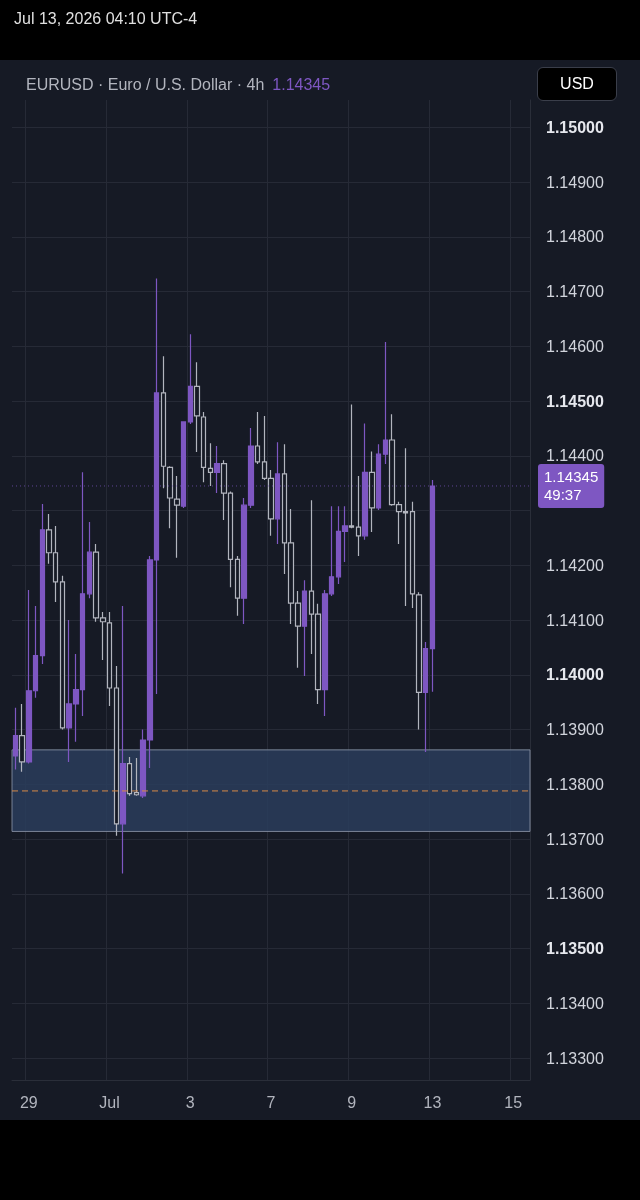 The width and height of the screenshot is (640, 1200). Describe the element at coordinates (28, 1102) in the screenshot. I see `x-tick-label: 29` at that location.